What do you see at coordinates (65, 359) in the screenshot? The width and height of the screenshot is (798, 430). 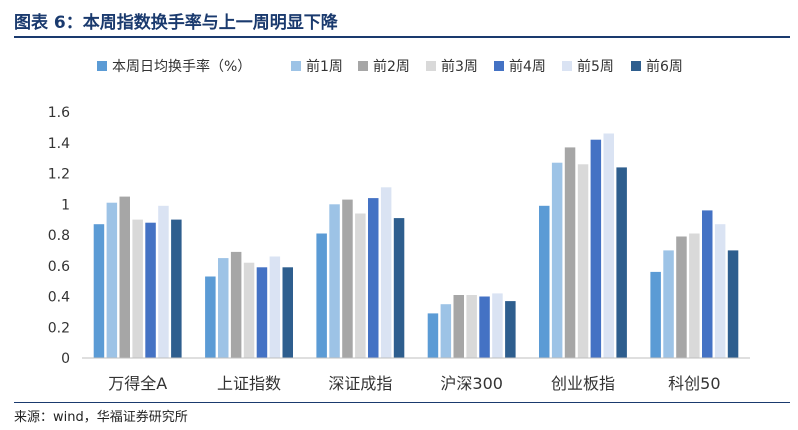 I see `y-tick-label-0: 0` at bounding box center [65, 359].